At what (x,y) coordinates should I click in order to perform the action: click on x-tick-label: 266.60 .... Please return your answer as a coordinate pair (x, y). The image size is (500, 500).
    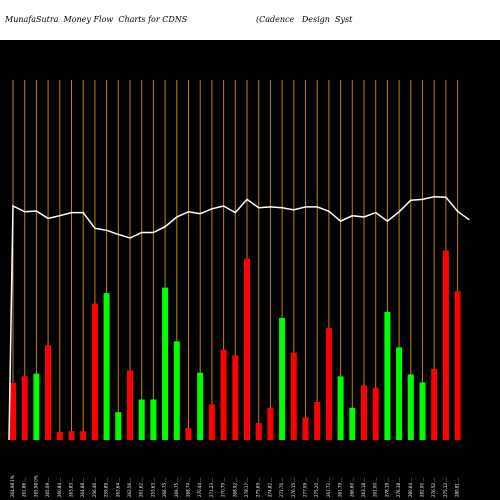
    Looking at the image, I should click on (351, 487).